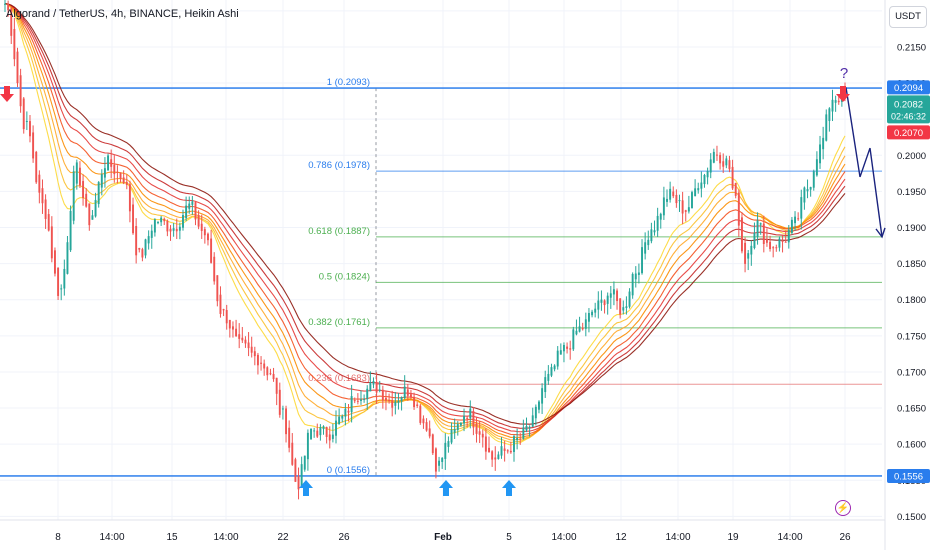  I want to click on currency-button: USDT, so click(908, 17).